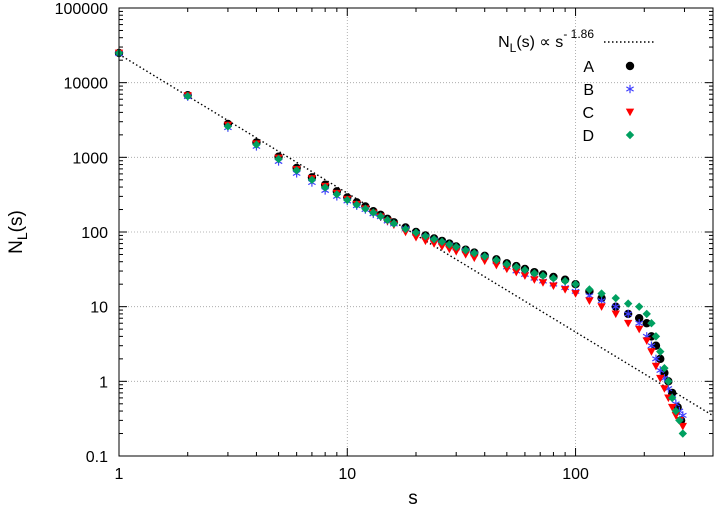  Describe the element at coordinates (539, 42) in the screenshot. I see `legend-fit-mid: (s) ∝ s` at that location.